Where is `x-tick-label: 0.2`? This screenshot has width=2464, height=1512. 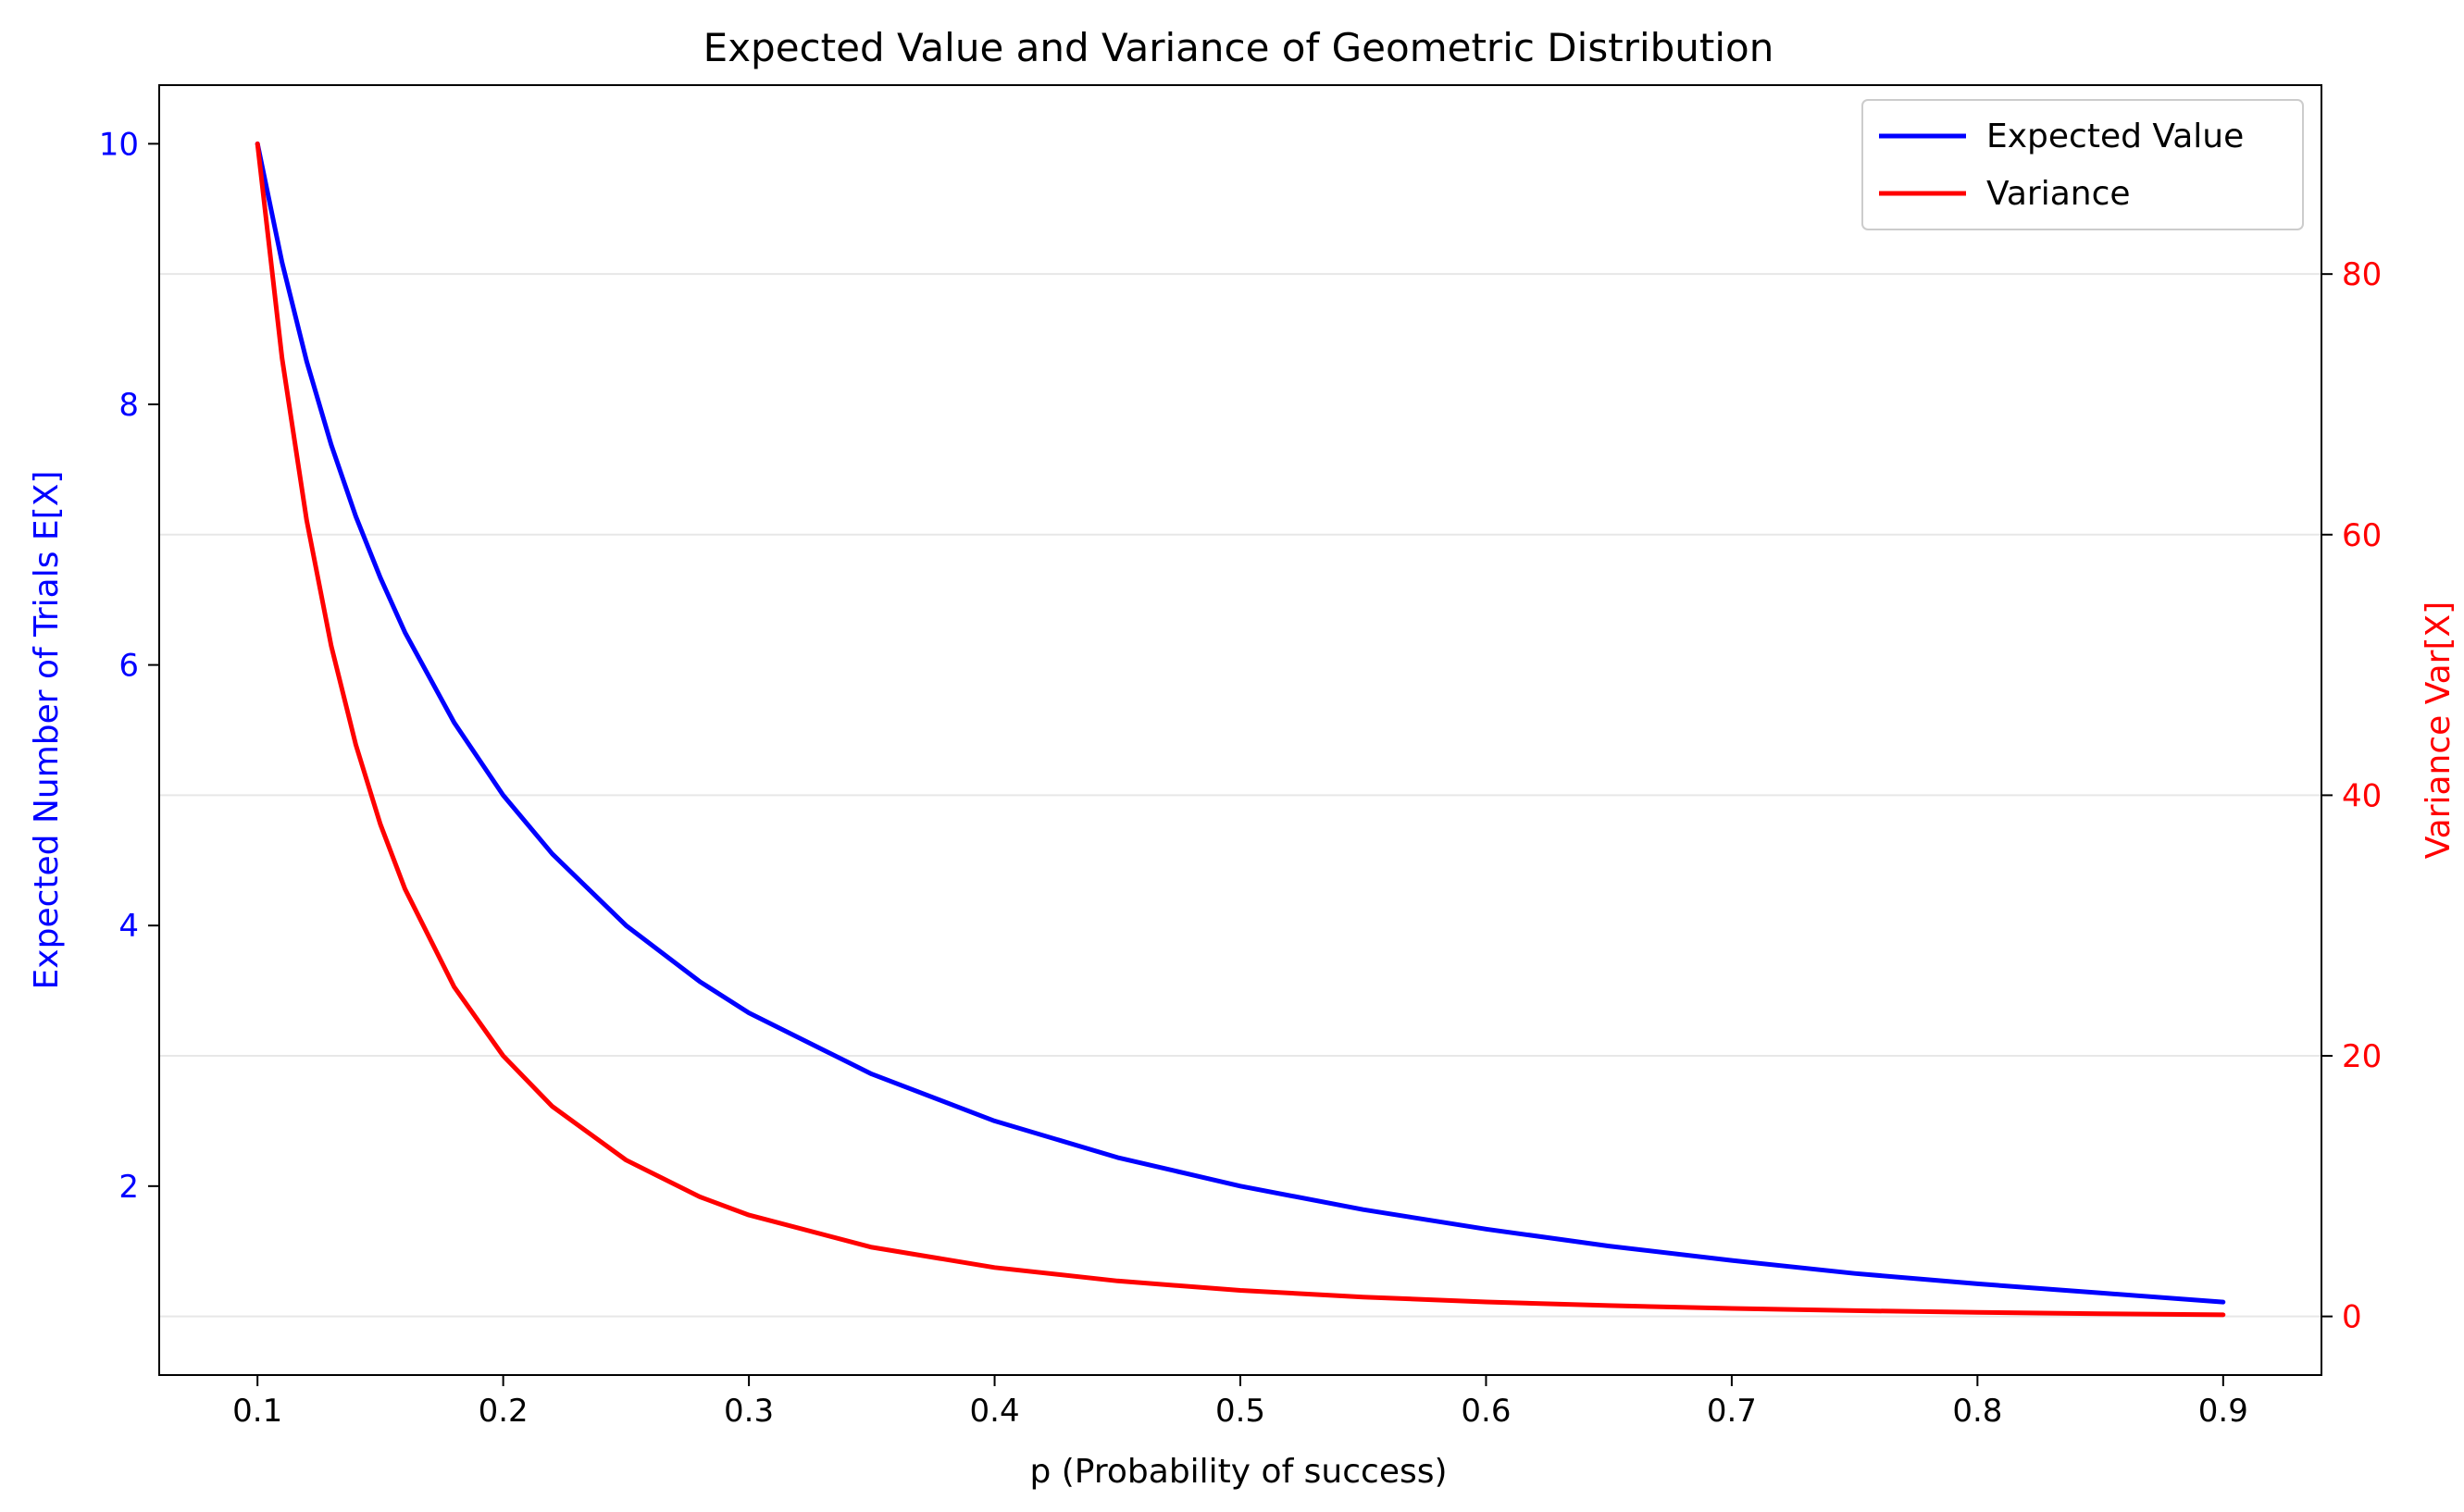
x-tick-label: 0.2 is located at coordinates (504, 1411).